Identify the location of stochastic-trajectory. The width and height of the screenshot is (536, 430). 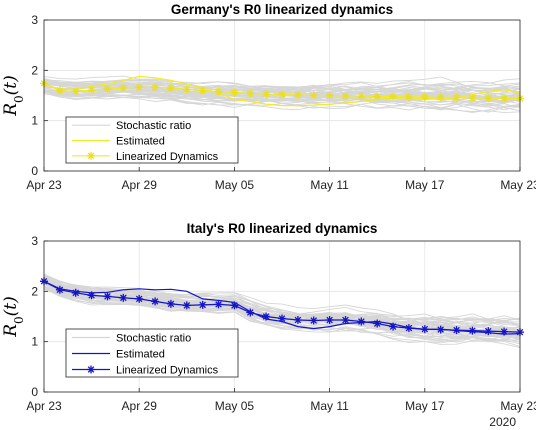
(282, 315).